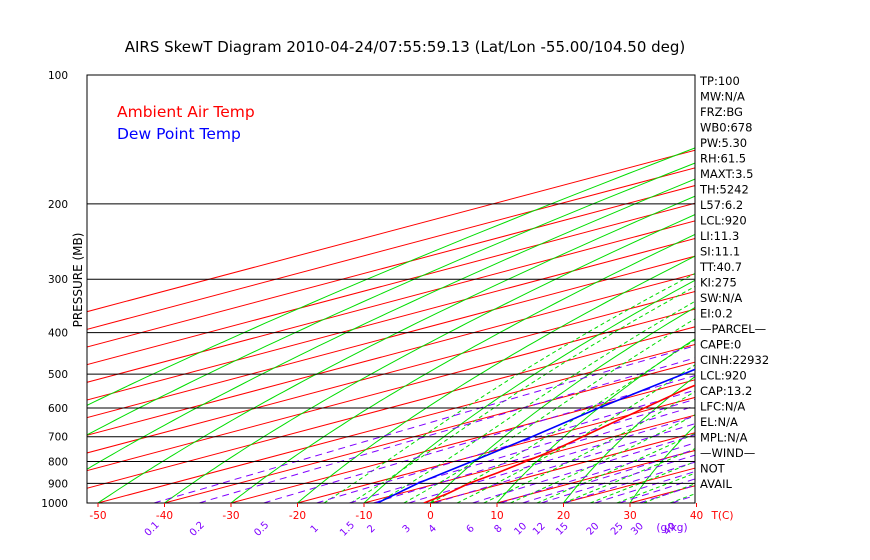  Describe the element at coordinates (696, 516) in the screenshot. I see `bottom-temp-tick-label: 40` at that location.